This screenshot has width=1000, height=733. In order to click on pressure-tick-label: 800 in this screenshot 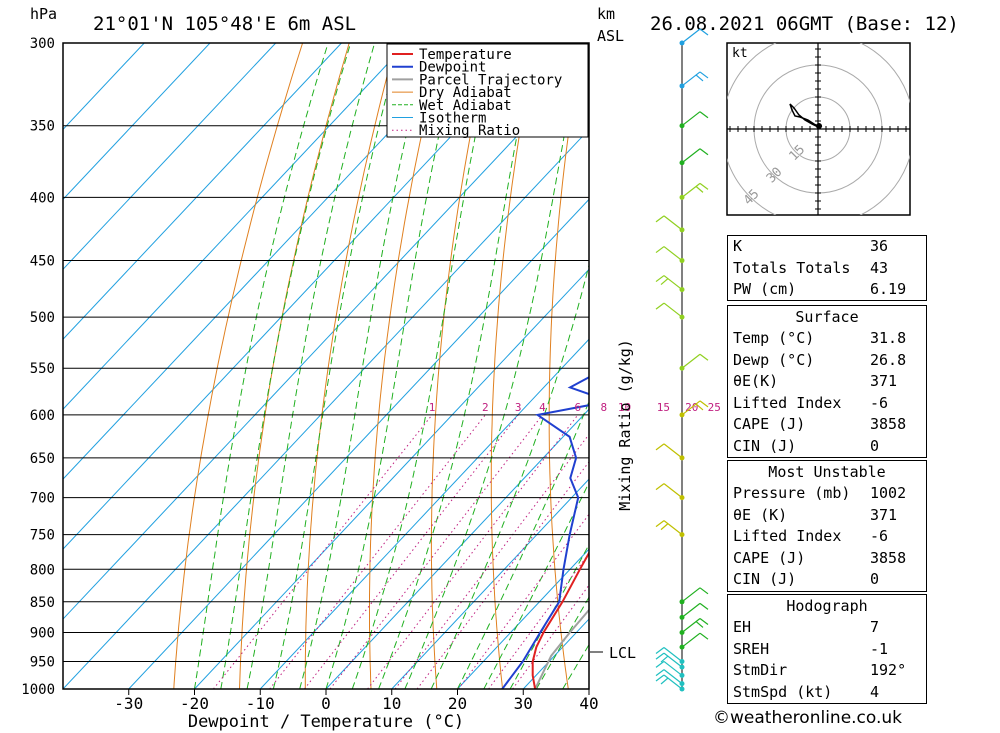, I will do `click(42, 570)`.